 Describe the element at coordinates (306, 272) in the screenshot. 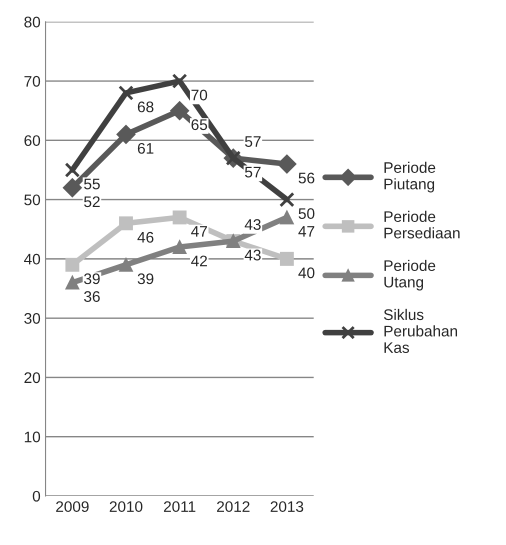

I see `data-label: 40` at that location.